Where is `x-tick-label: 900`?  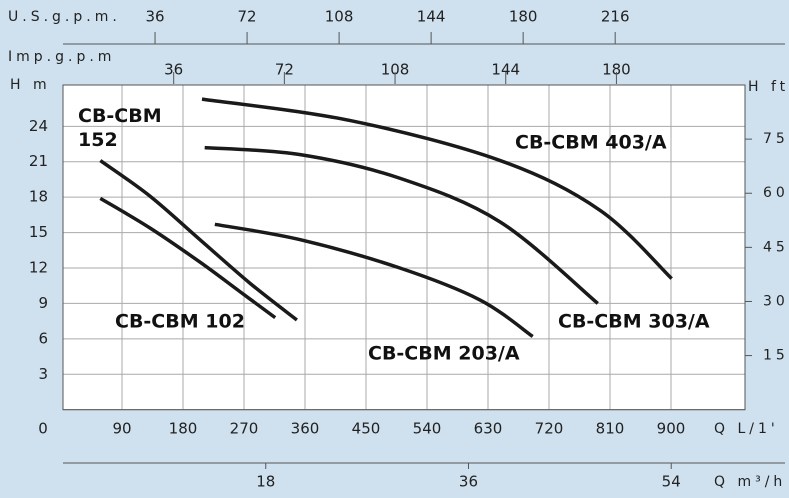 x-tick-label: 900 is located at coordinates (671, 429).